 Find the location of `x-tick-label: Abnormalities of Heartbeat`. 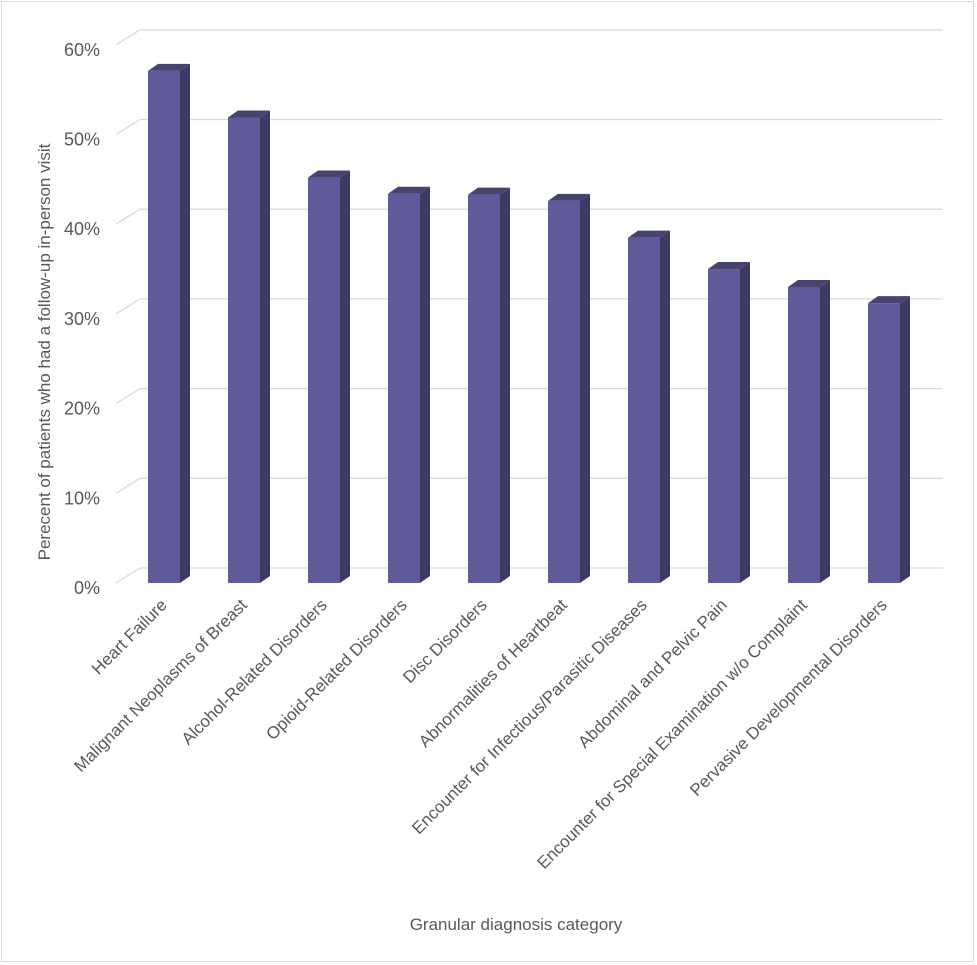

x-tick-label: Abnormalities of Heartbeat is located at coordinates (493, 673).